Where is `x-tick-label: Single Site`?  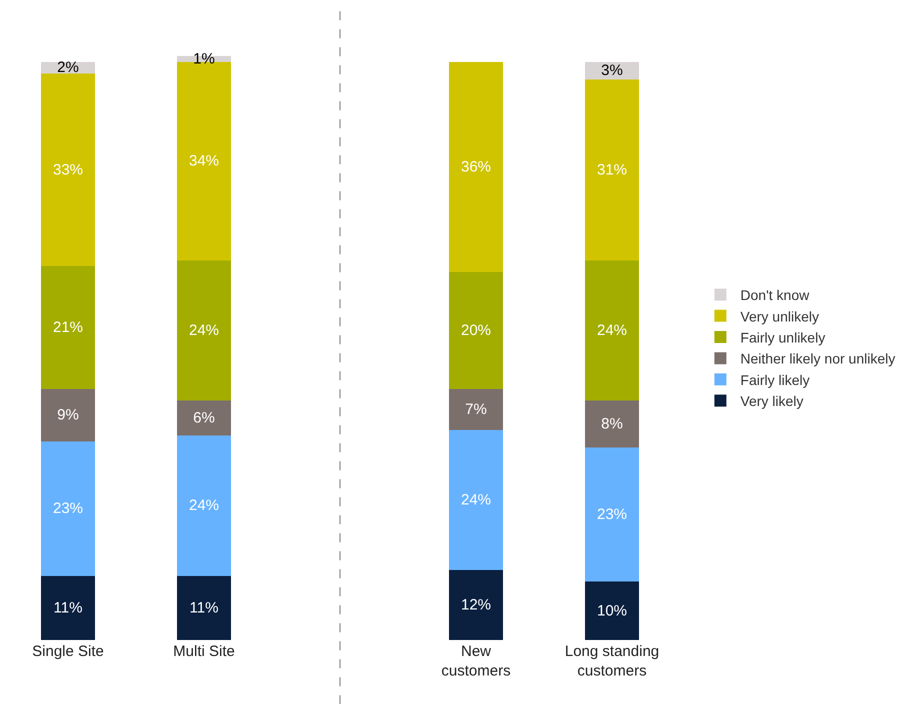
x-tick-label: Single Site is located at coordinates (68, 651).